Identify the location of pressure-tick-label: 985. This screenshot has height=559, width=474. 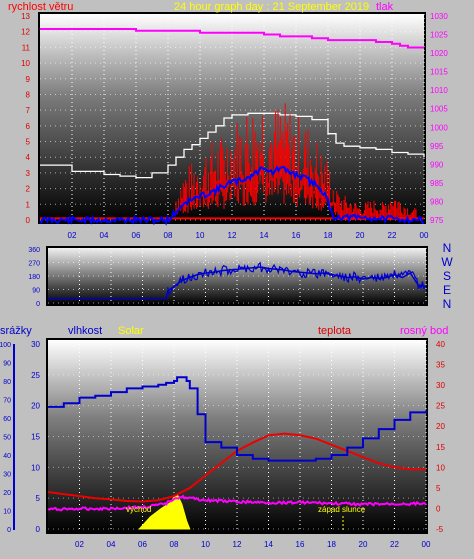
(437, 183).